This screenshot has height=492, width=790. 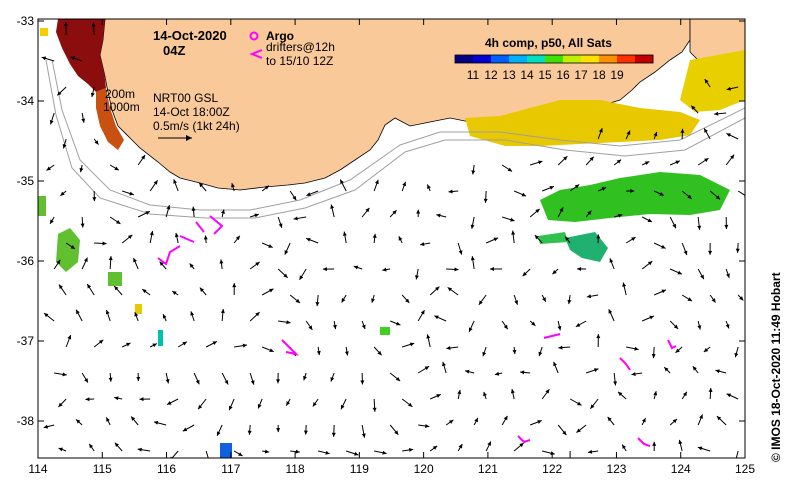 I want to click on composite-label: 4h comp, p50, All Sats, so click(x=548, y=43).